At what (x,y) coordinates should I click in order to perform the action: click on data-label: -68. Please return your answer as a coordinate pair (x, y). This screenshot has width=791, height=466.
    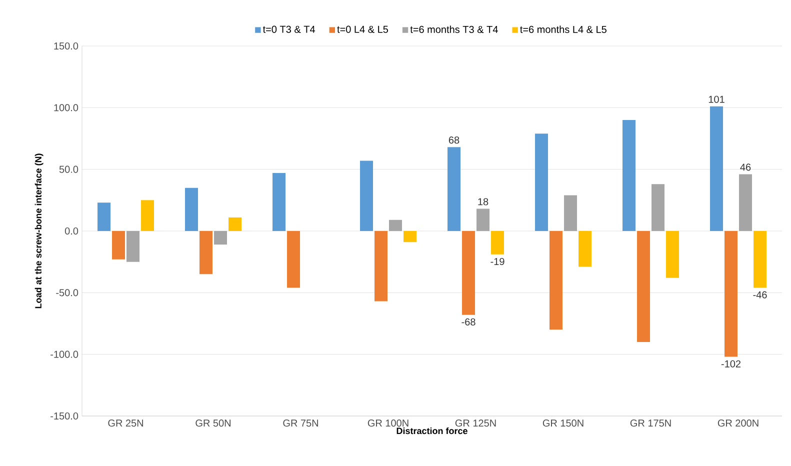
    Looking at the image, I should click on (469, 322).